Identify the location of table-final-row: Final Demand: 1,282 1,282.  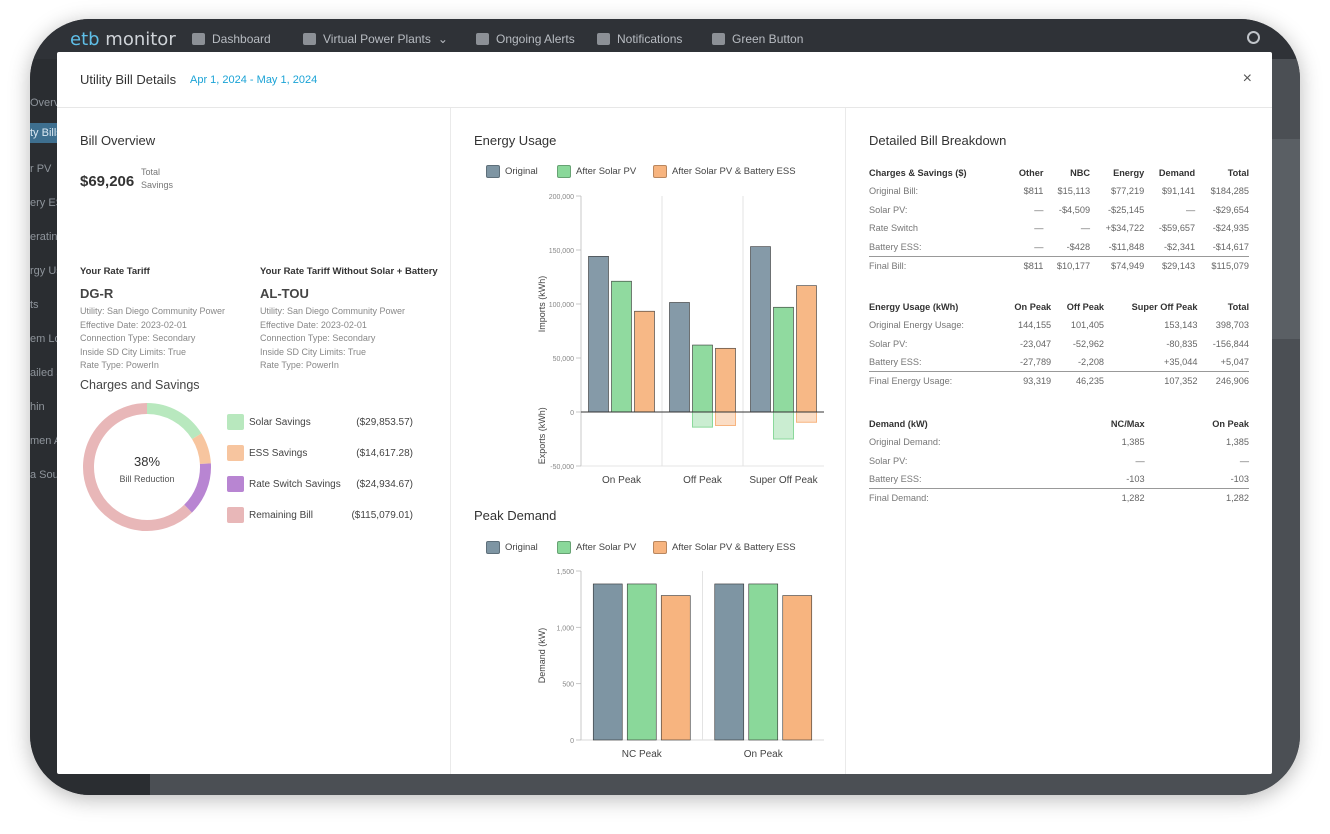
(1059, 498).